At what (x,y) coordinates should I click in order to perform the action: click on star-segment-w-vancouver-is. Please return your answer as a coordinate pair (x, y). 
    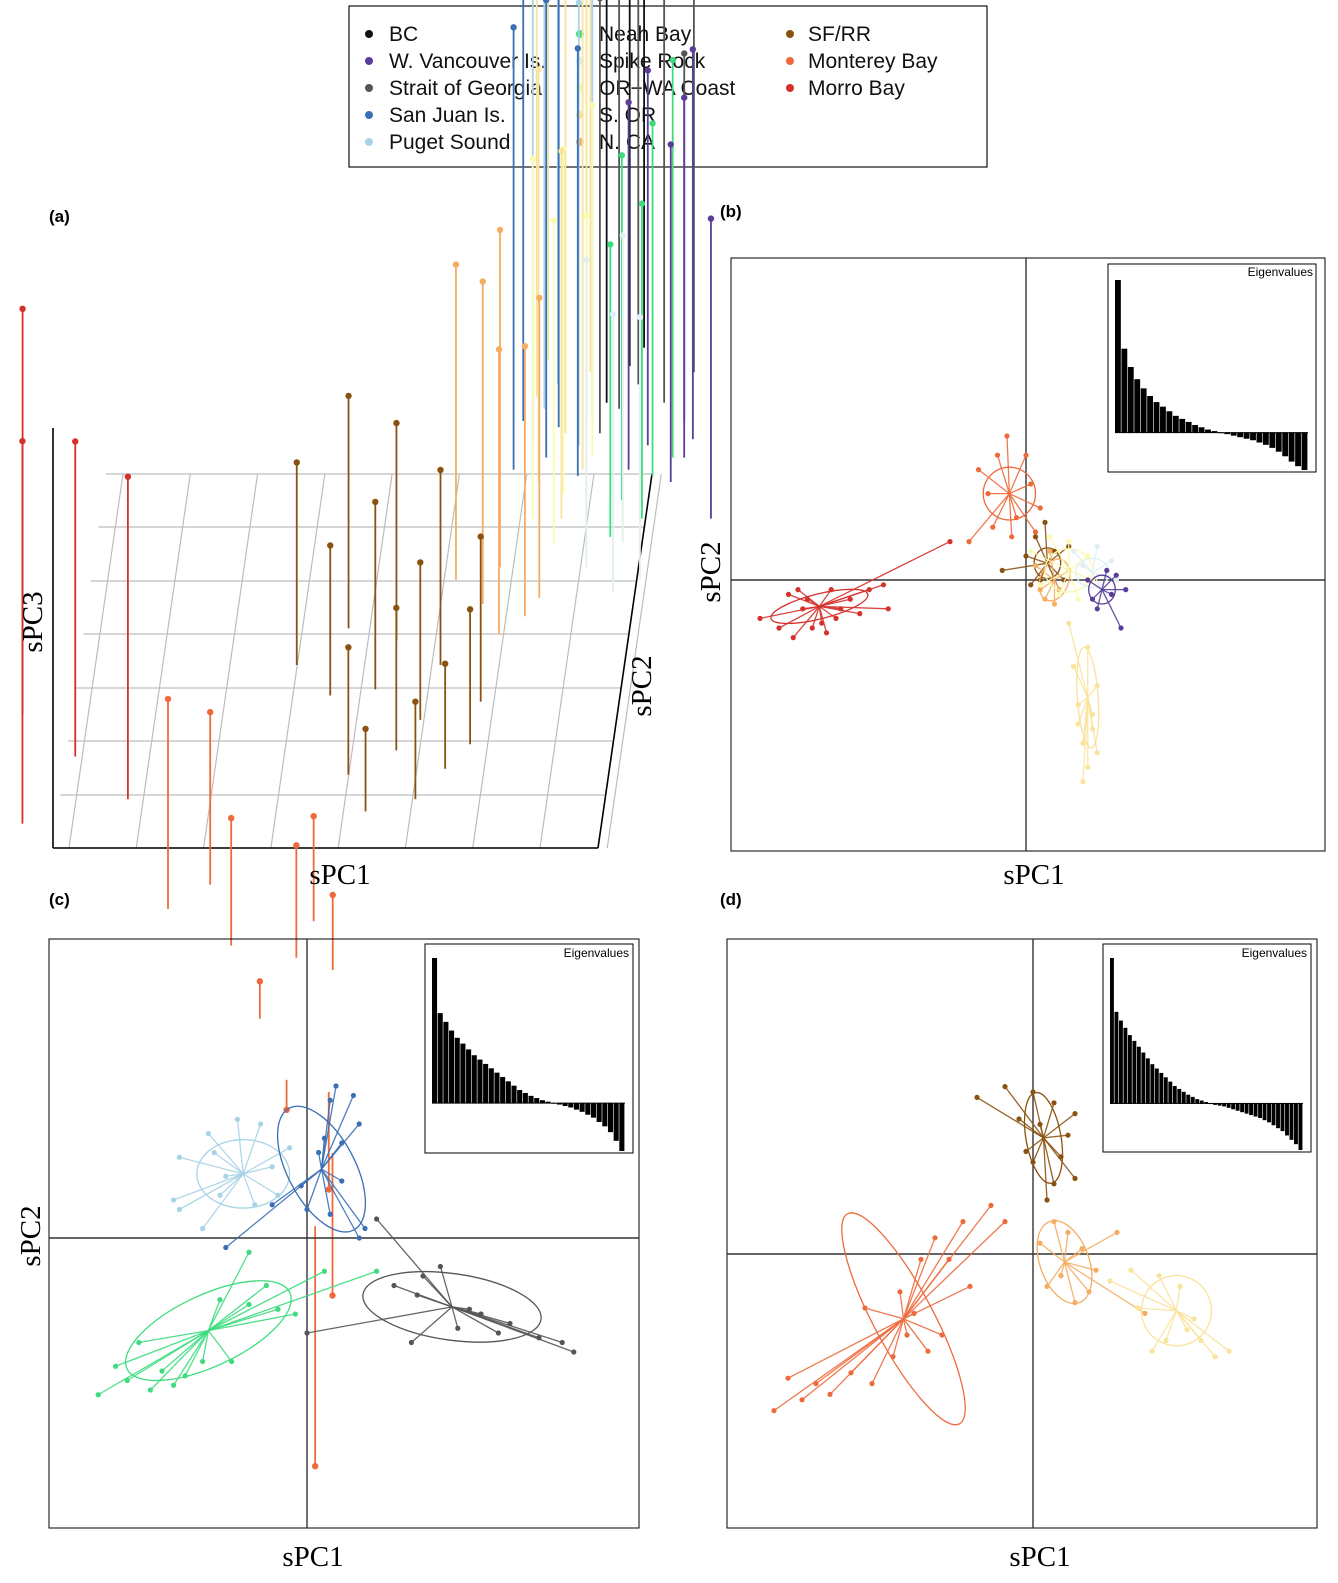
    Looking at the image, I should click on (1095, 585).